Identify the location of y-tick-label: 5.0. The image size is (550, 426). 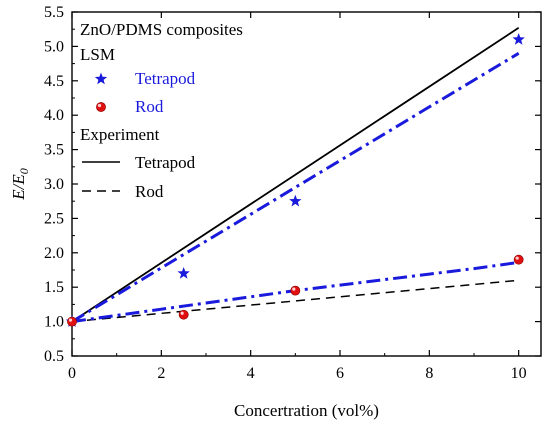
(54, 46).